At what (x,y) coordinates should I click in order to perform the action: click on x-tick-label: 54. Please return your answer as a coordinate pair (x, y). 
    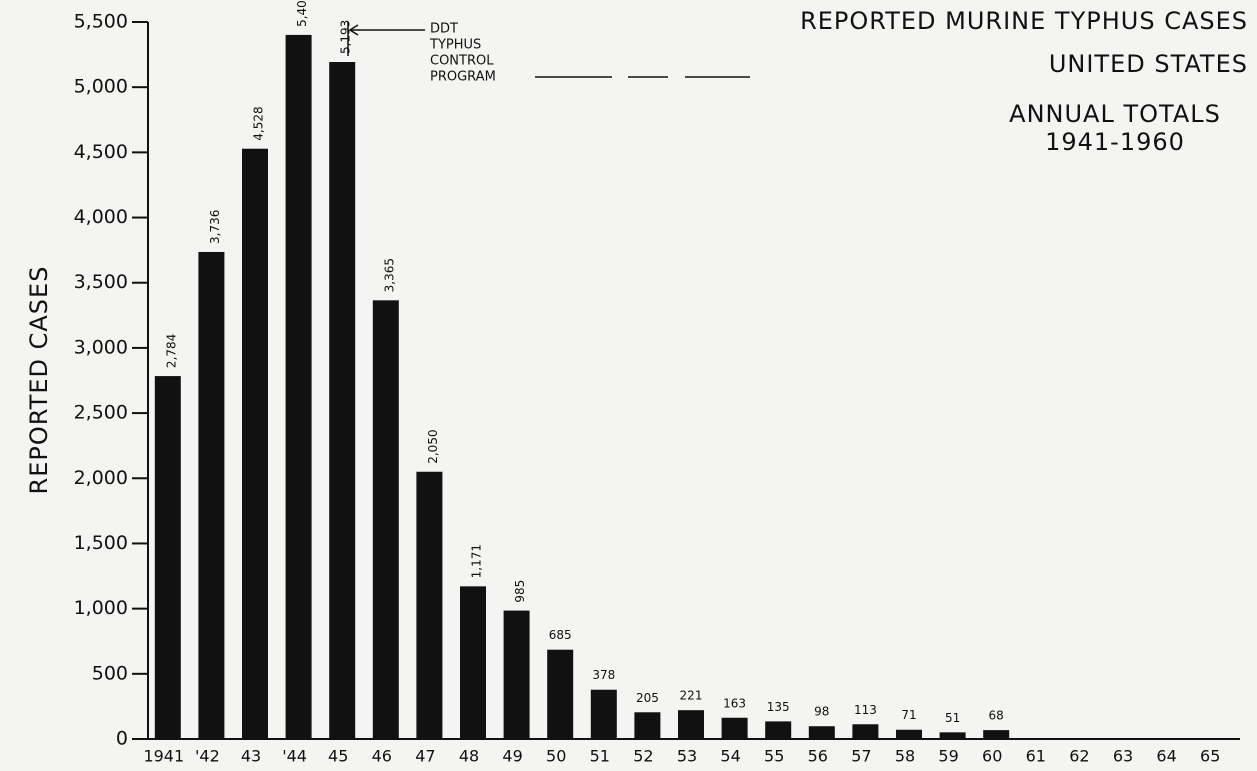
    Looking at the image, I should click on (730, 756).